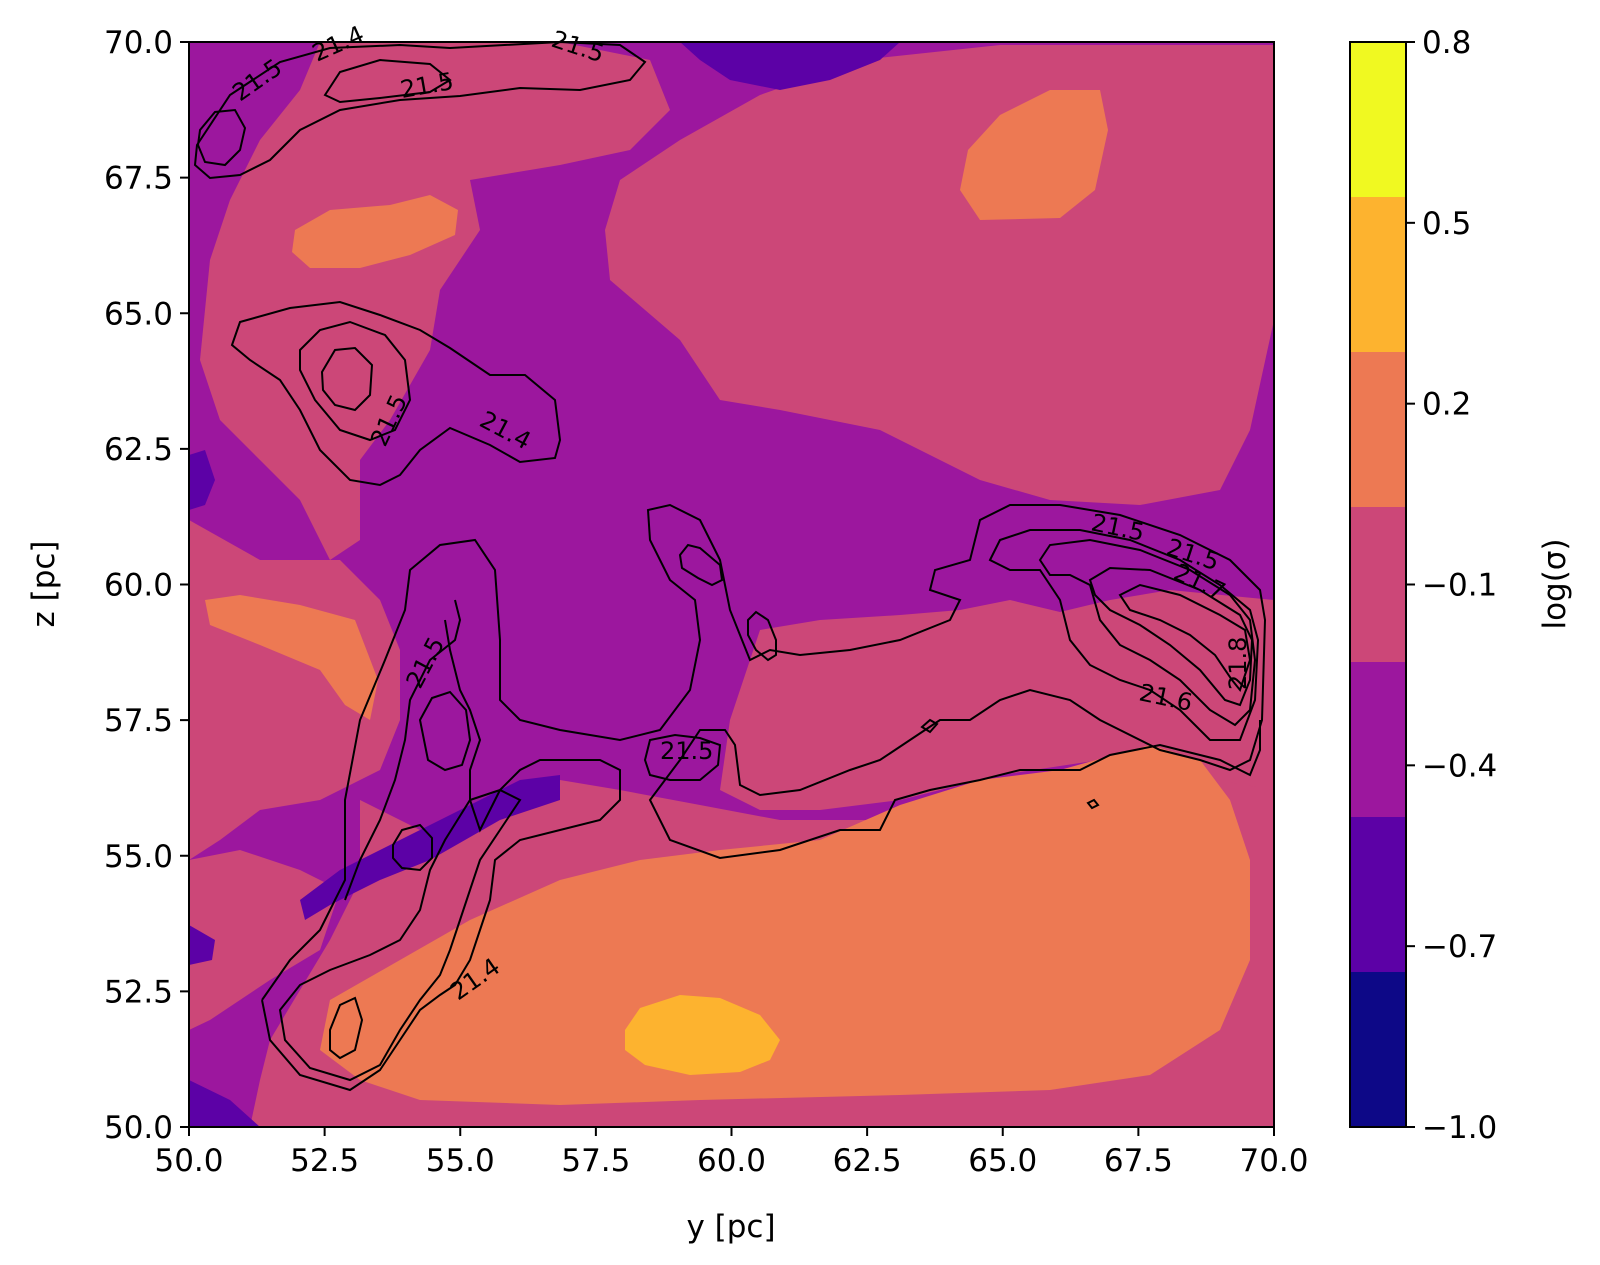 The width and height of the screenshot is (1600, 1265). I want to click on fill-region-magenta-top-left, so click(435, 301).